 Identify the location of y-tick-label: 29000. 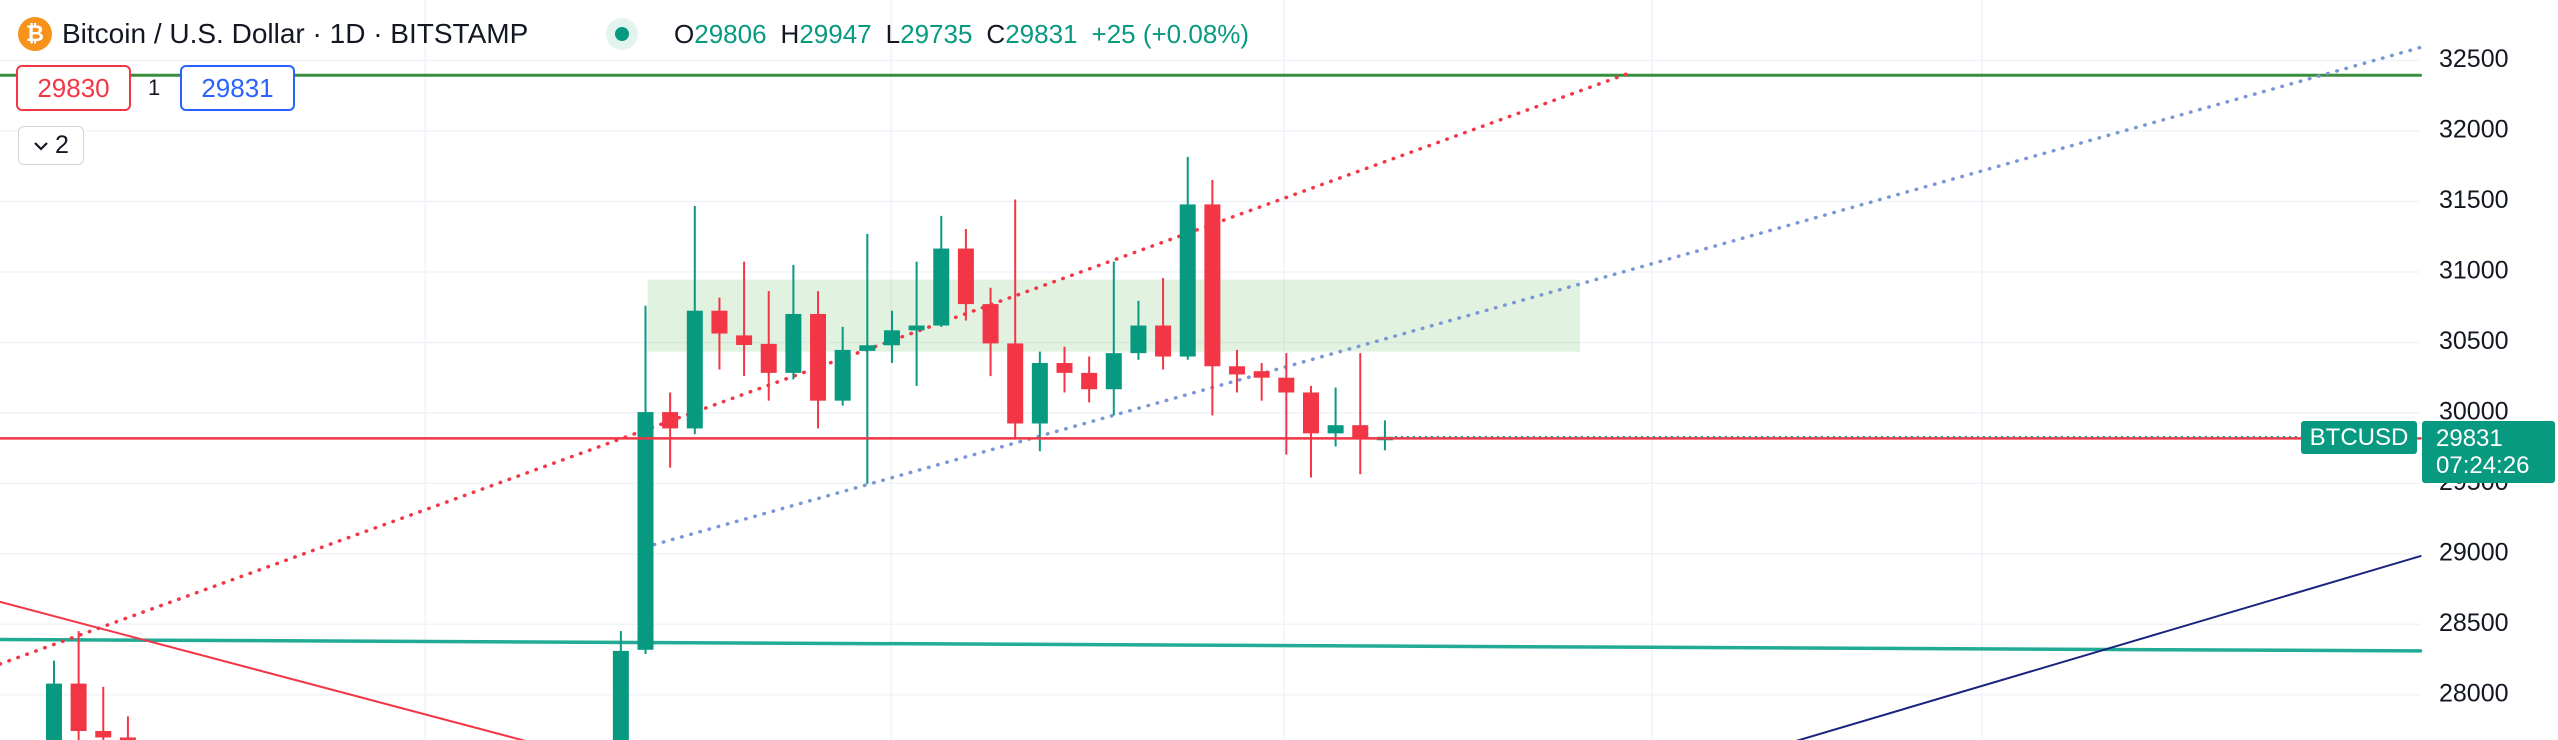
(2474, 553).